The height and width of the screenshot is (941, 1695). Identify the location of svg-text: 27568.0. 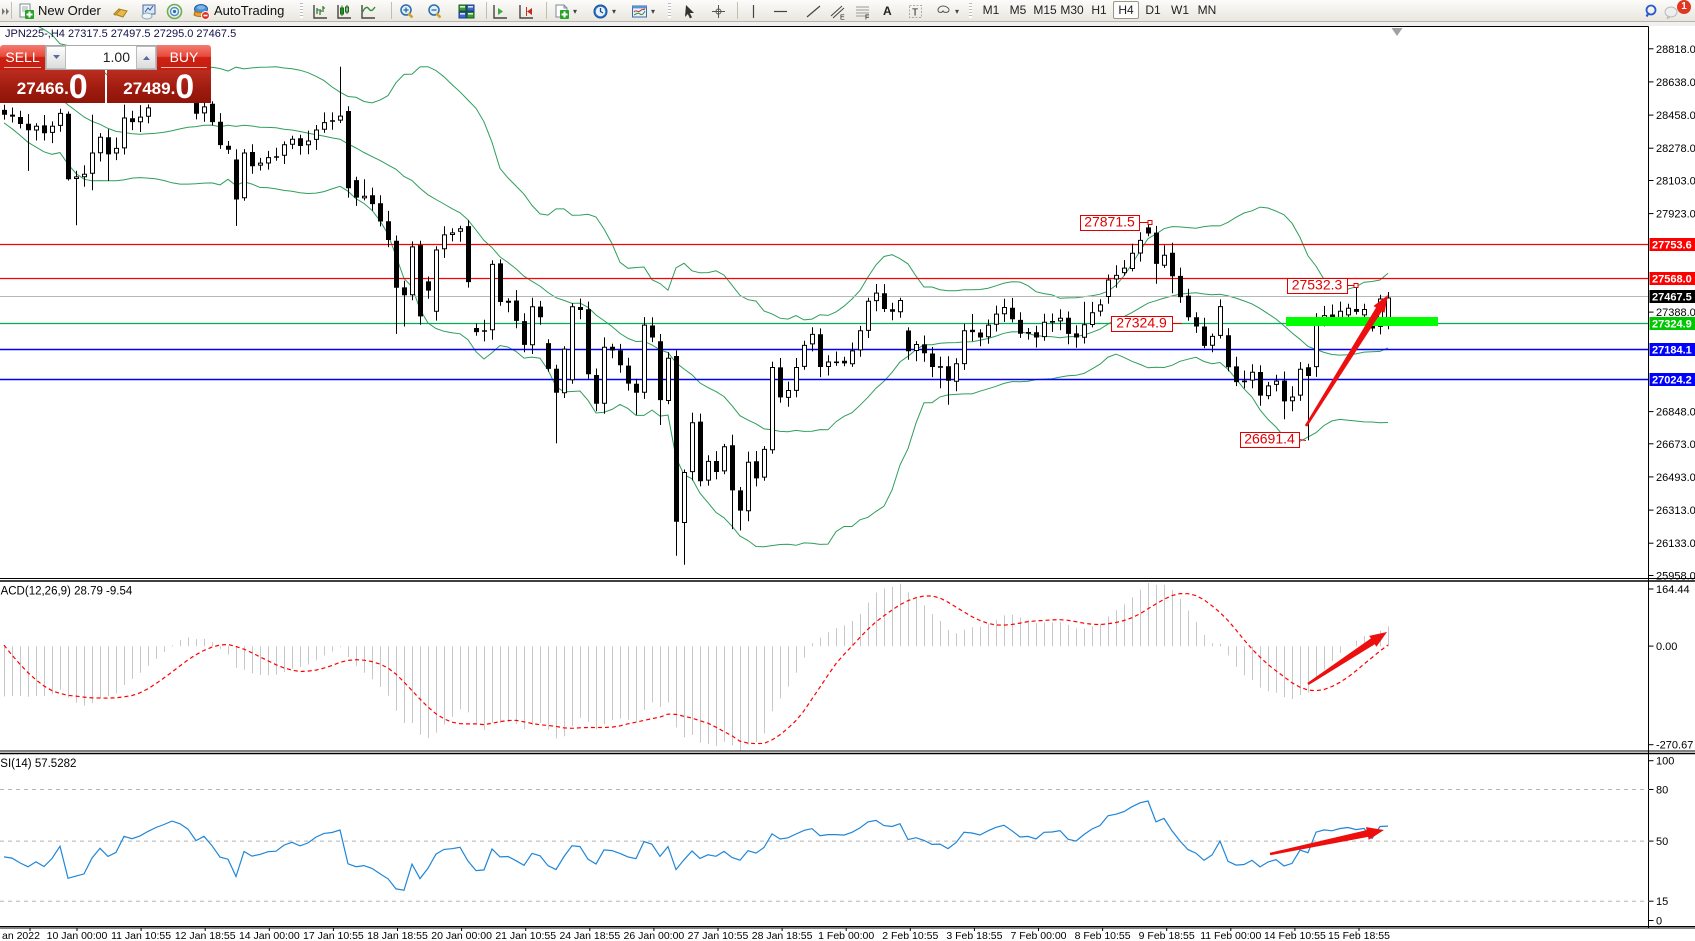
(1672, 280).